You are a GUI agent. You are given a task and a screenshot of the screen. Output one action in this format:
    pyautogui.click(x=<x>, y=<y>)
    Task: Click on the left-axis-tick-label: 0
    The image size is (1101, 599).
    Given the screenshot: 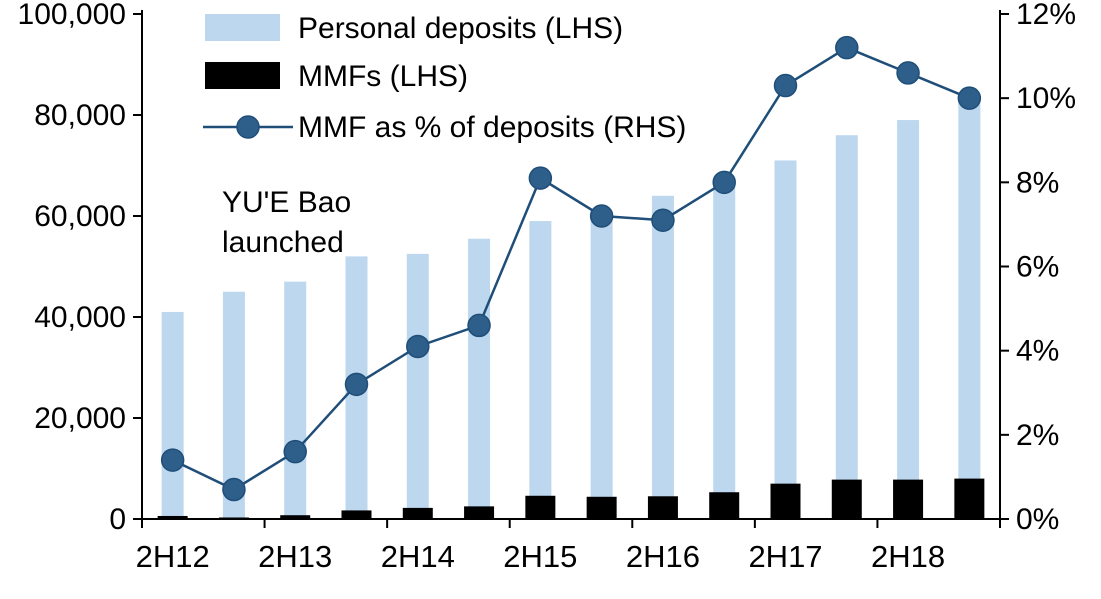 What is the action you would take?
    pyautogui.click(x=117, y=519)
    